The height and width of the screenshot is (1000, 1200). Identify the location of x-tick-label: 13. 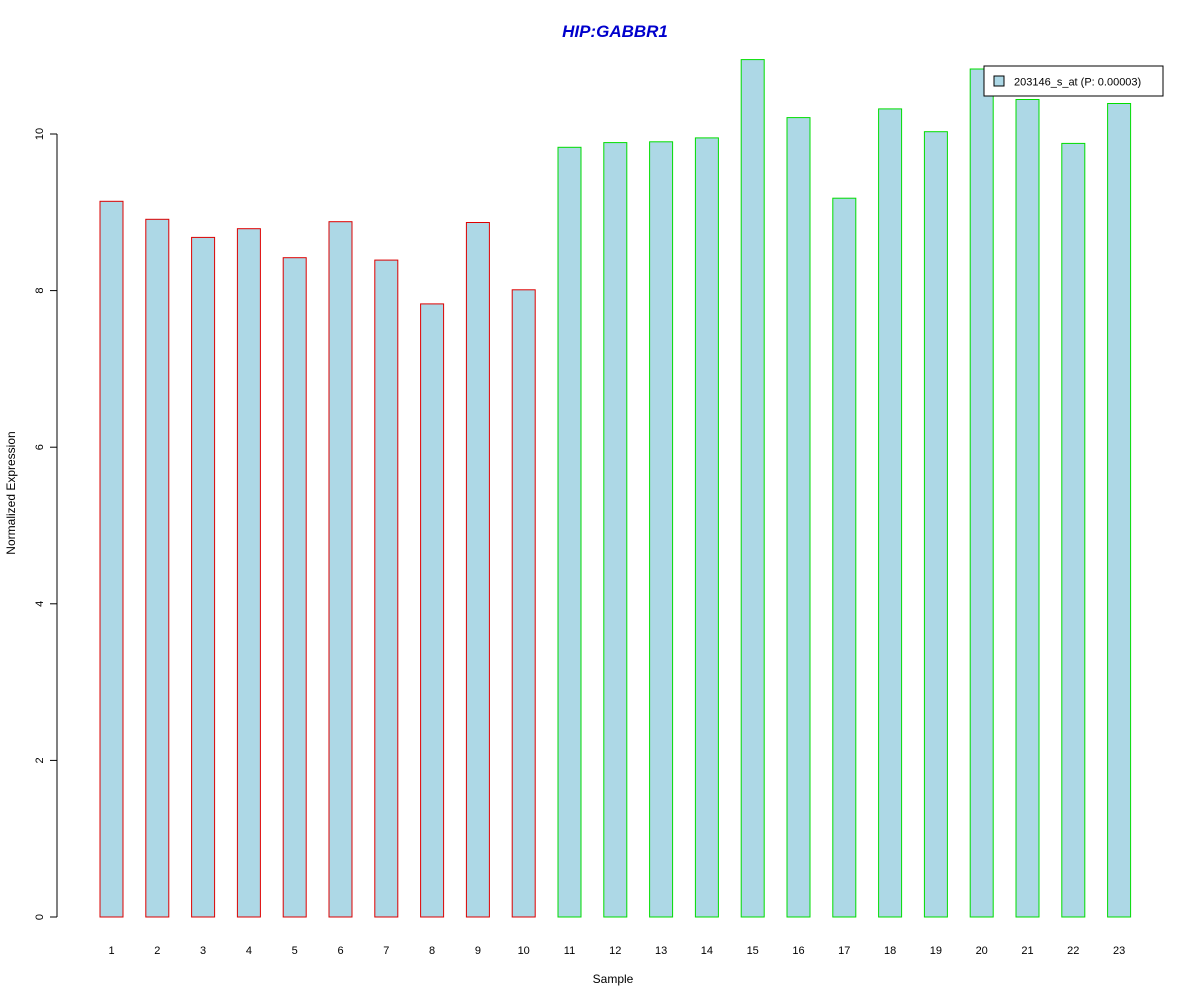
(661, 951).